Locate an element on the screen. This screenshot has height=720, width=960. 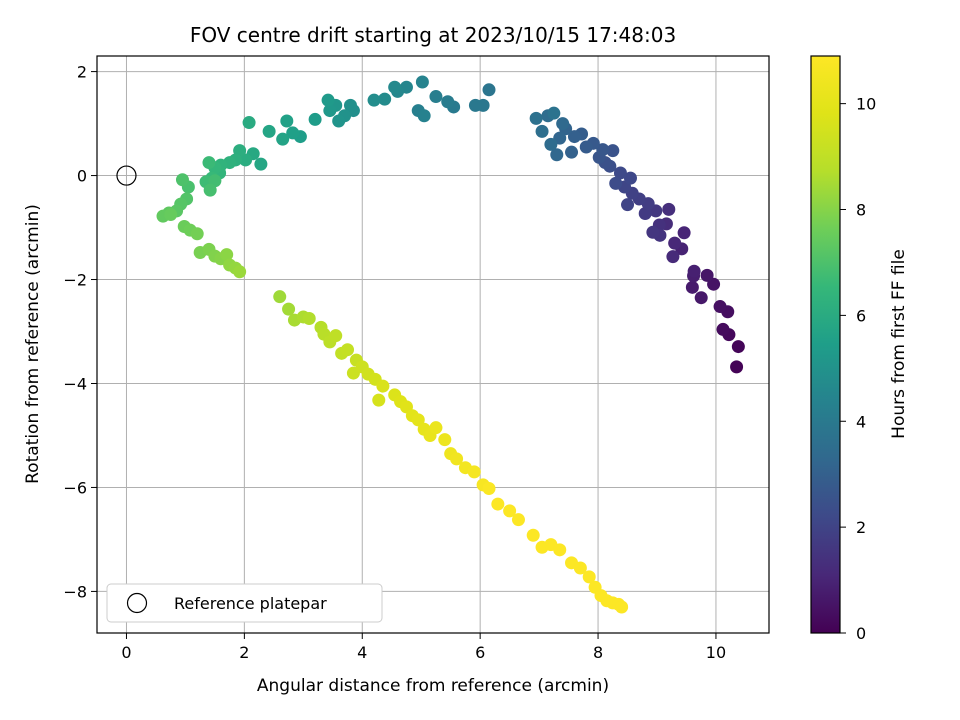
reference-platepar-marker is located at coordinates (126, 175).